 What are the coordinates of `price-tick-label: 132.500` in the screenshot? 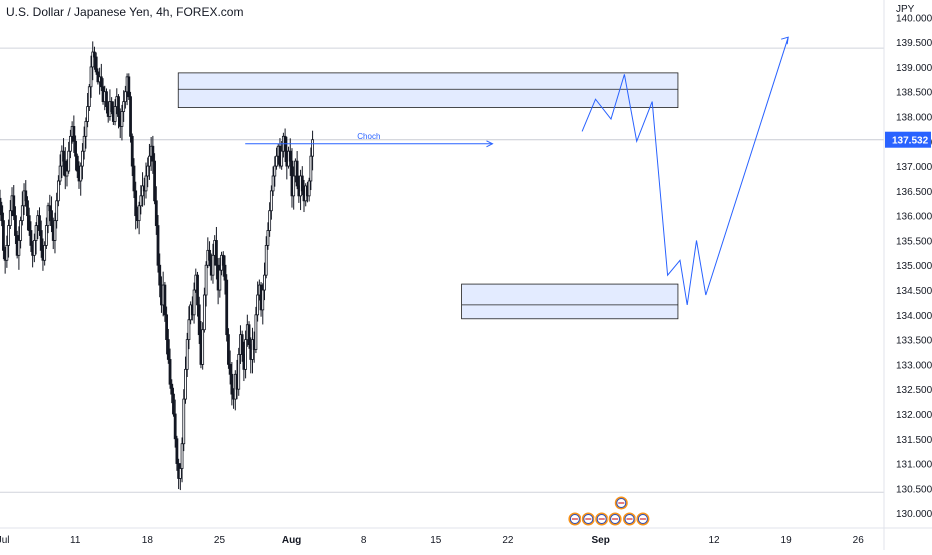 It's located at (914, 390).